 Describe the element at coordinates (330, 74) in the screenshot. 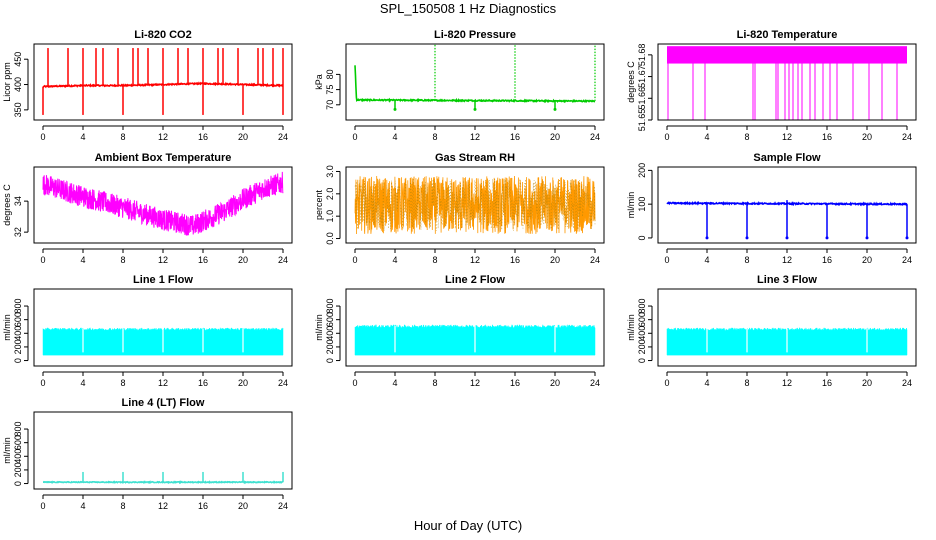

I see `y-tick-label: 80` at that location.